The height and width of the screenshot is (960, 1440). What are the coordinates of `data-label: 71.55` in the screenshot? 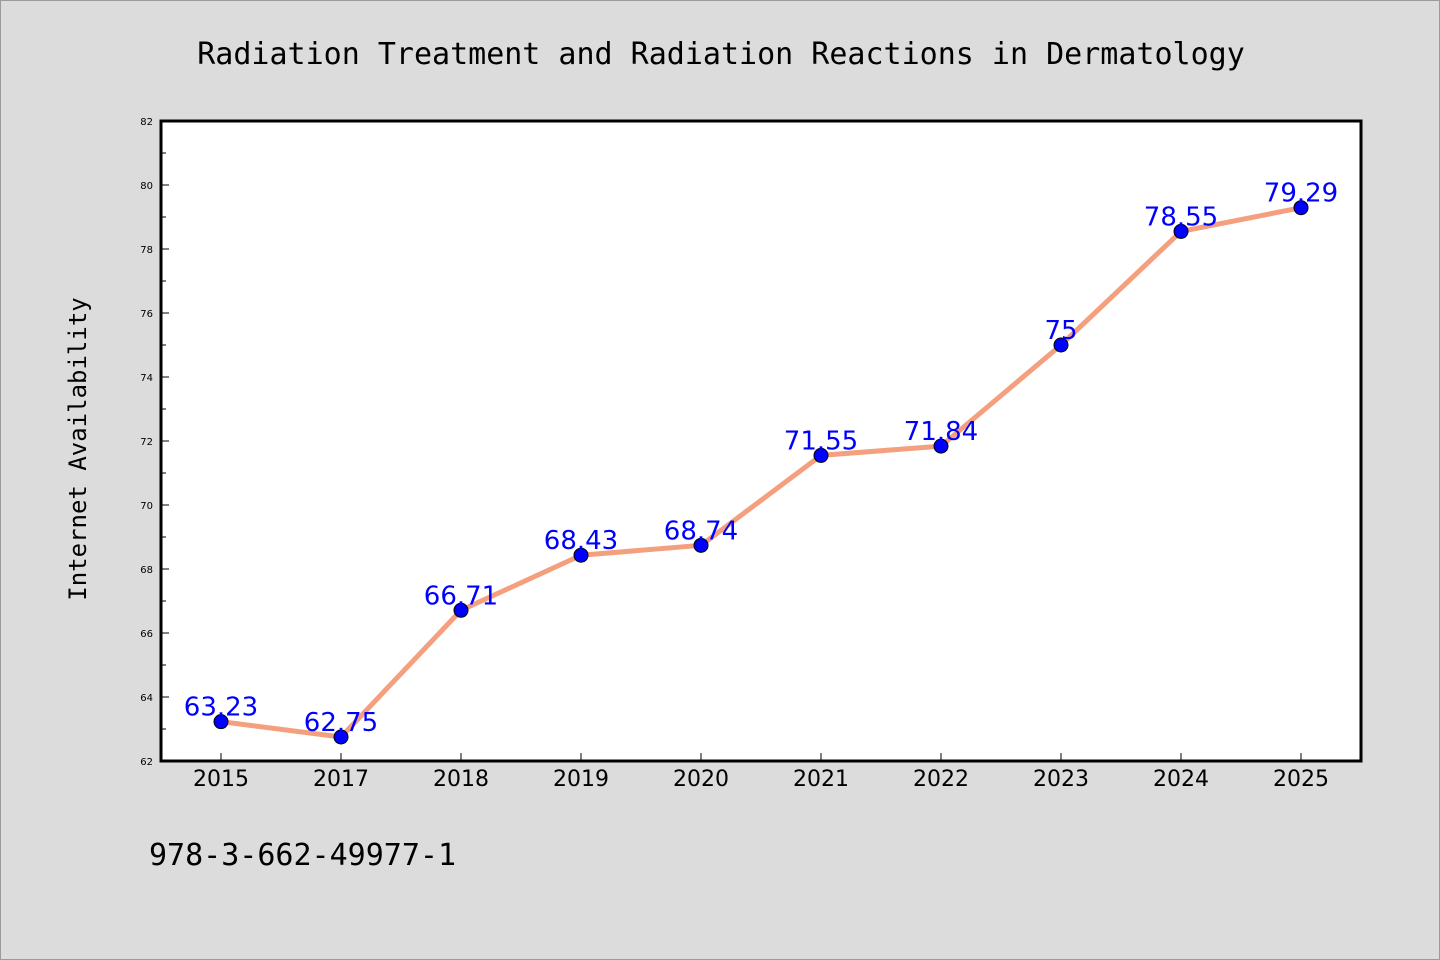 It's located at (821, 441).